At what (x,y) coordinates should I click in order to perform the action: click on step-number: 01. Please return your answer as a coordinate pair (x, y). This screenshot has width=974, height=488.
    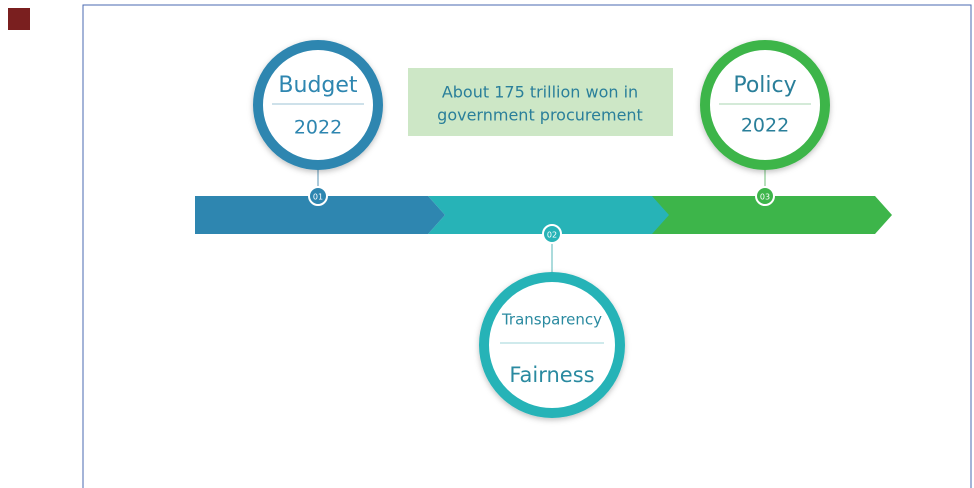
    Looking at the image, I should click on (318, 197).